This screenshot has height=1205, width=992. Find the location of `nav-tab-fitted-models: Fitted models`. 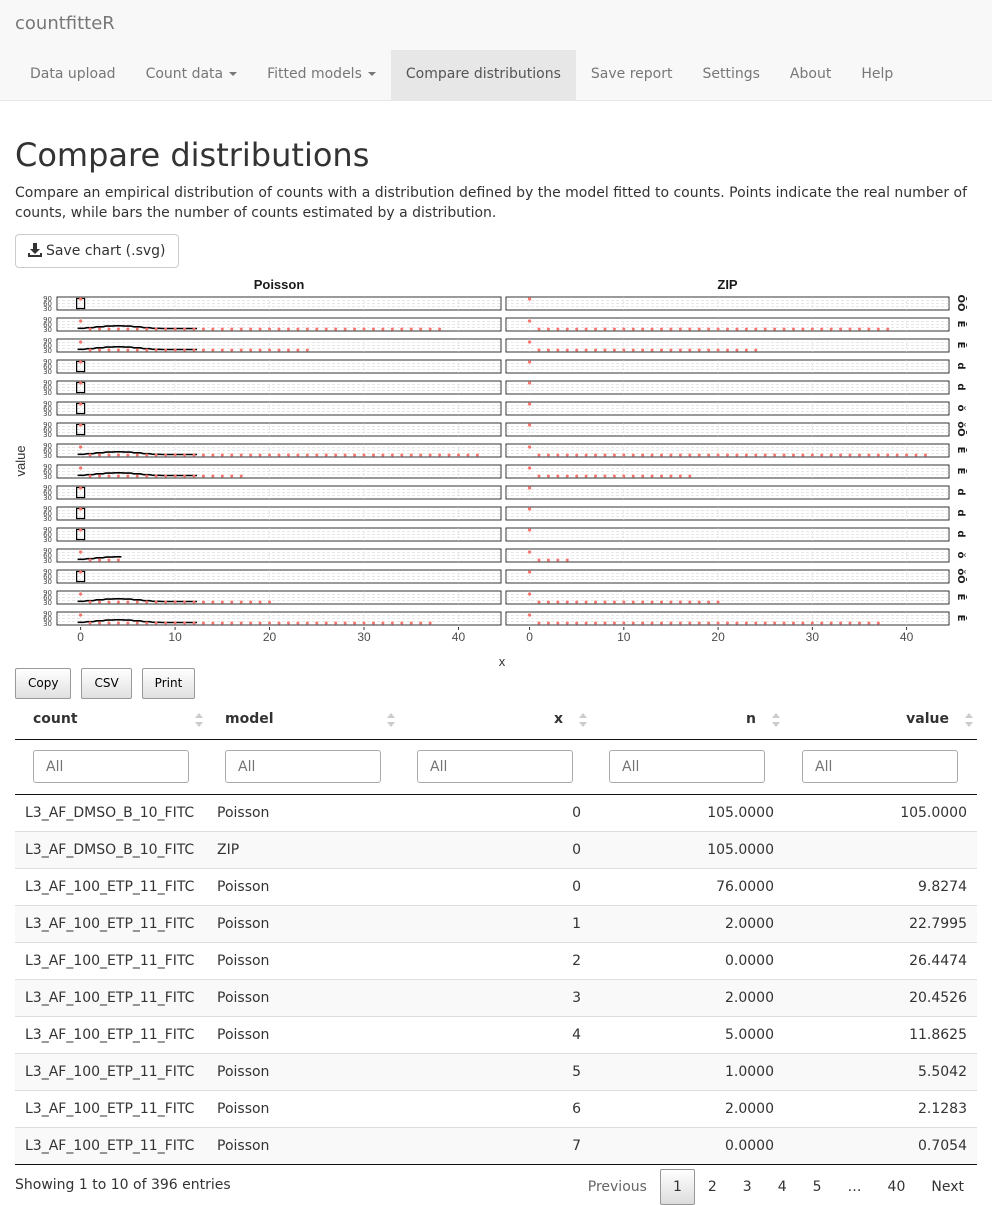

nav-tab-fitted-models: Fitted models is located at coordinates (321, 75).